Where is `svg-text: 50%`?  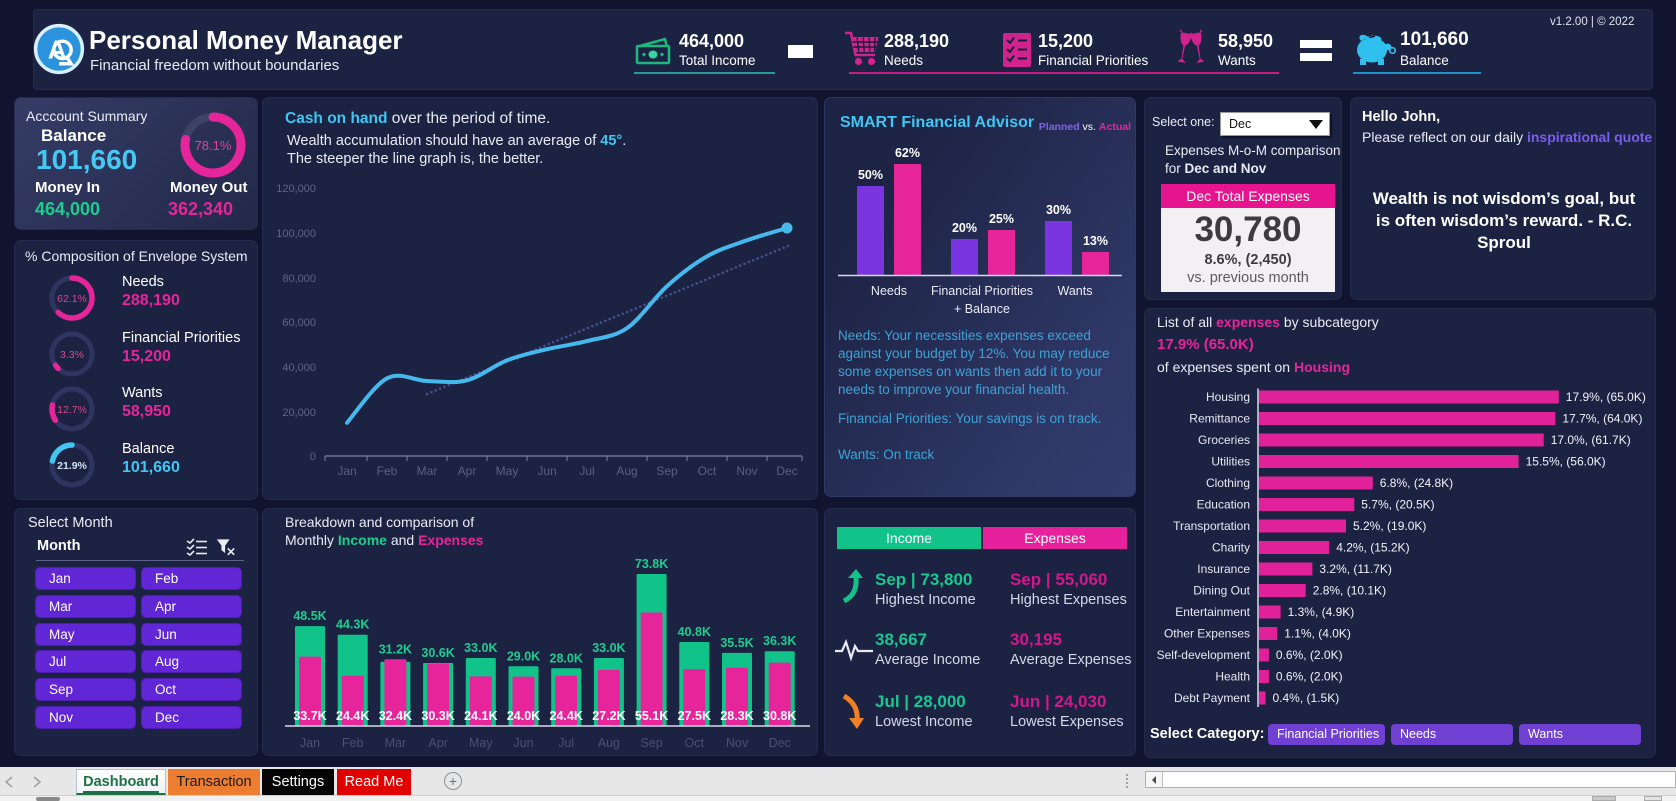
svg-text: 50% is located at coordinates (870, 175).